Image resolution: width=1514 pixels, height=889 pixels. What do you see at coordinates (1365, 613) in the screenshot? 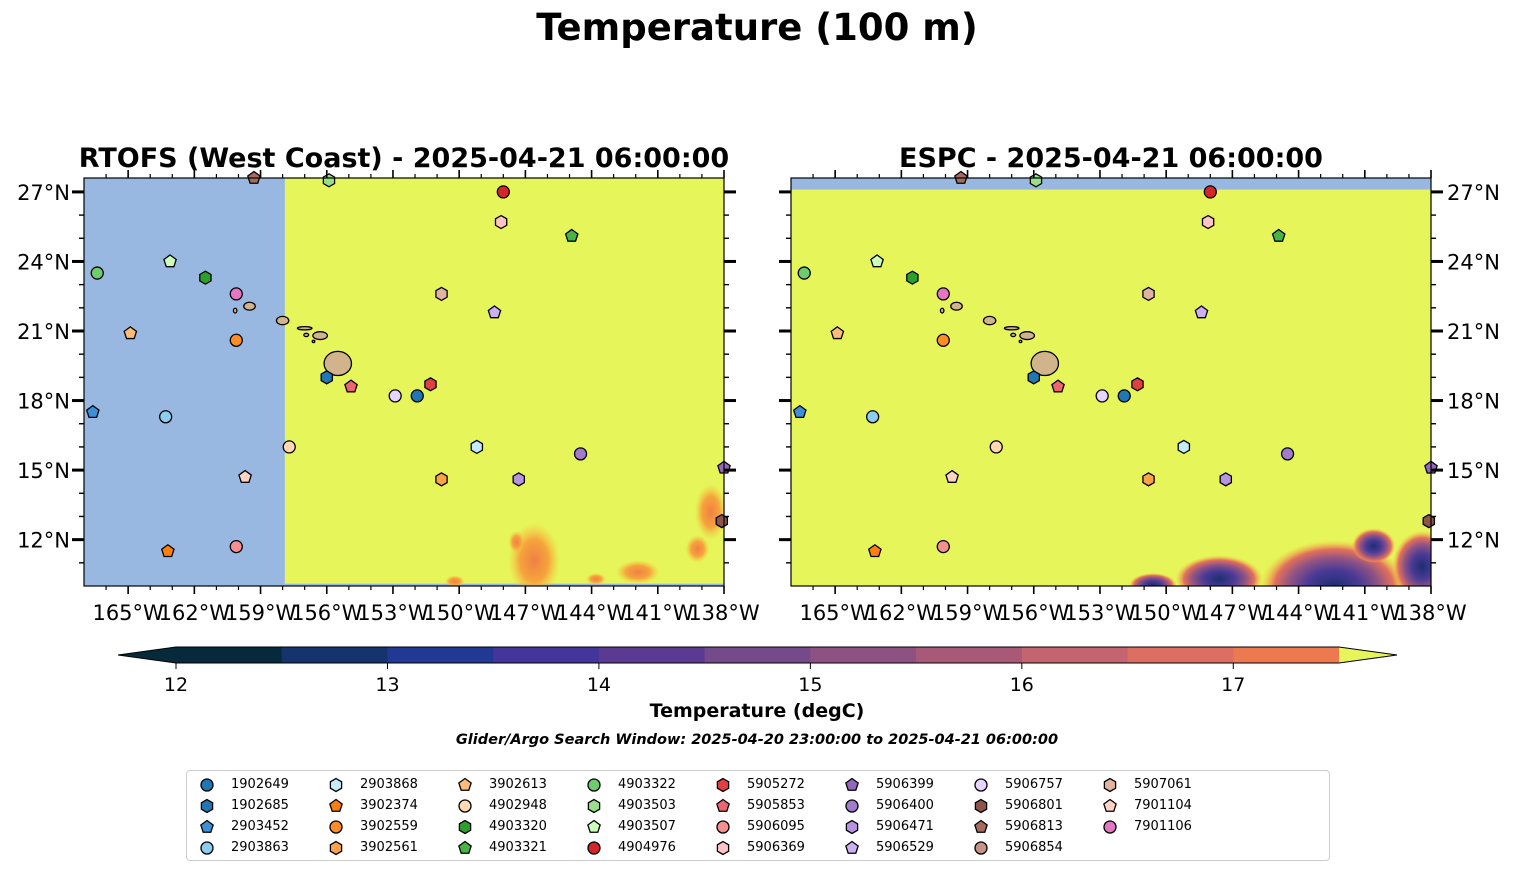
I see `espc-x-tick-label: 141°W` at bounding box center [1365, 613].